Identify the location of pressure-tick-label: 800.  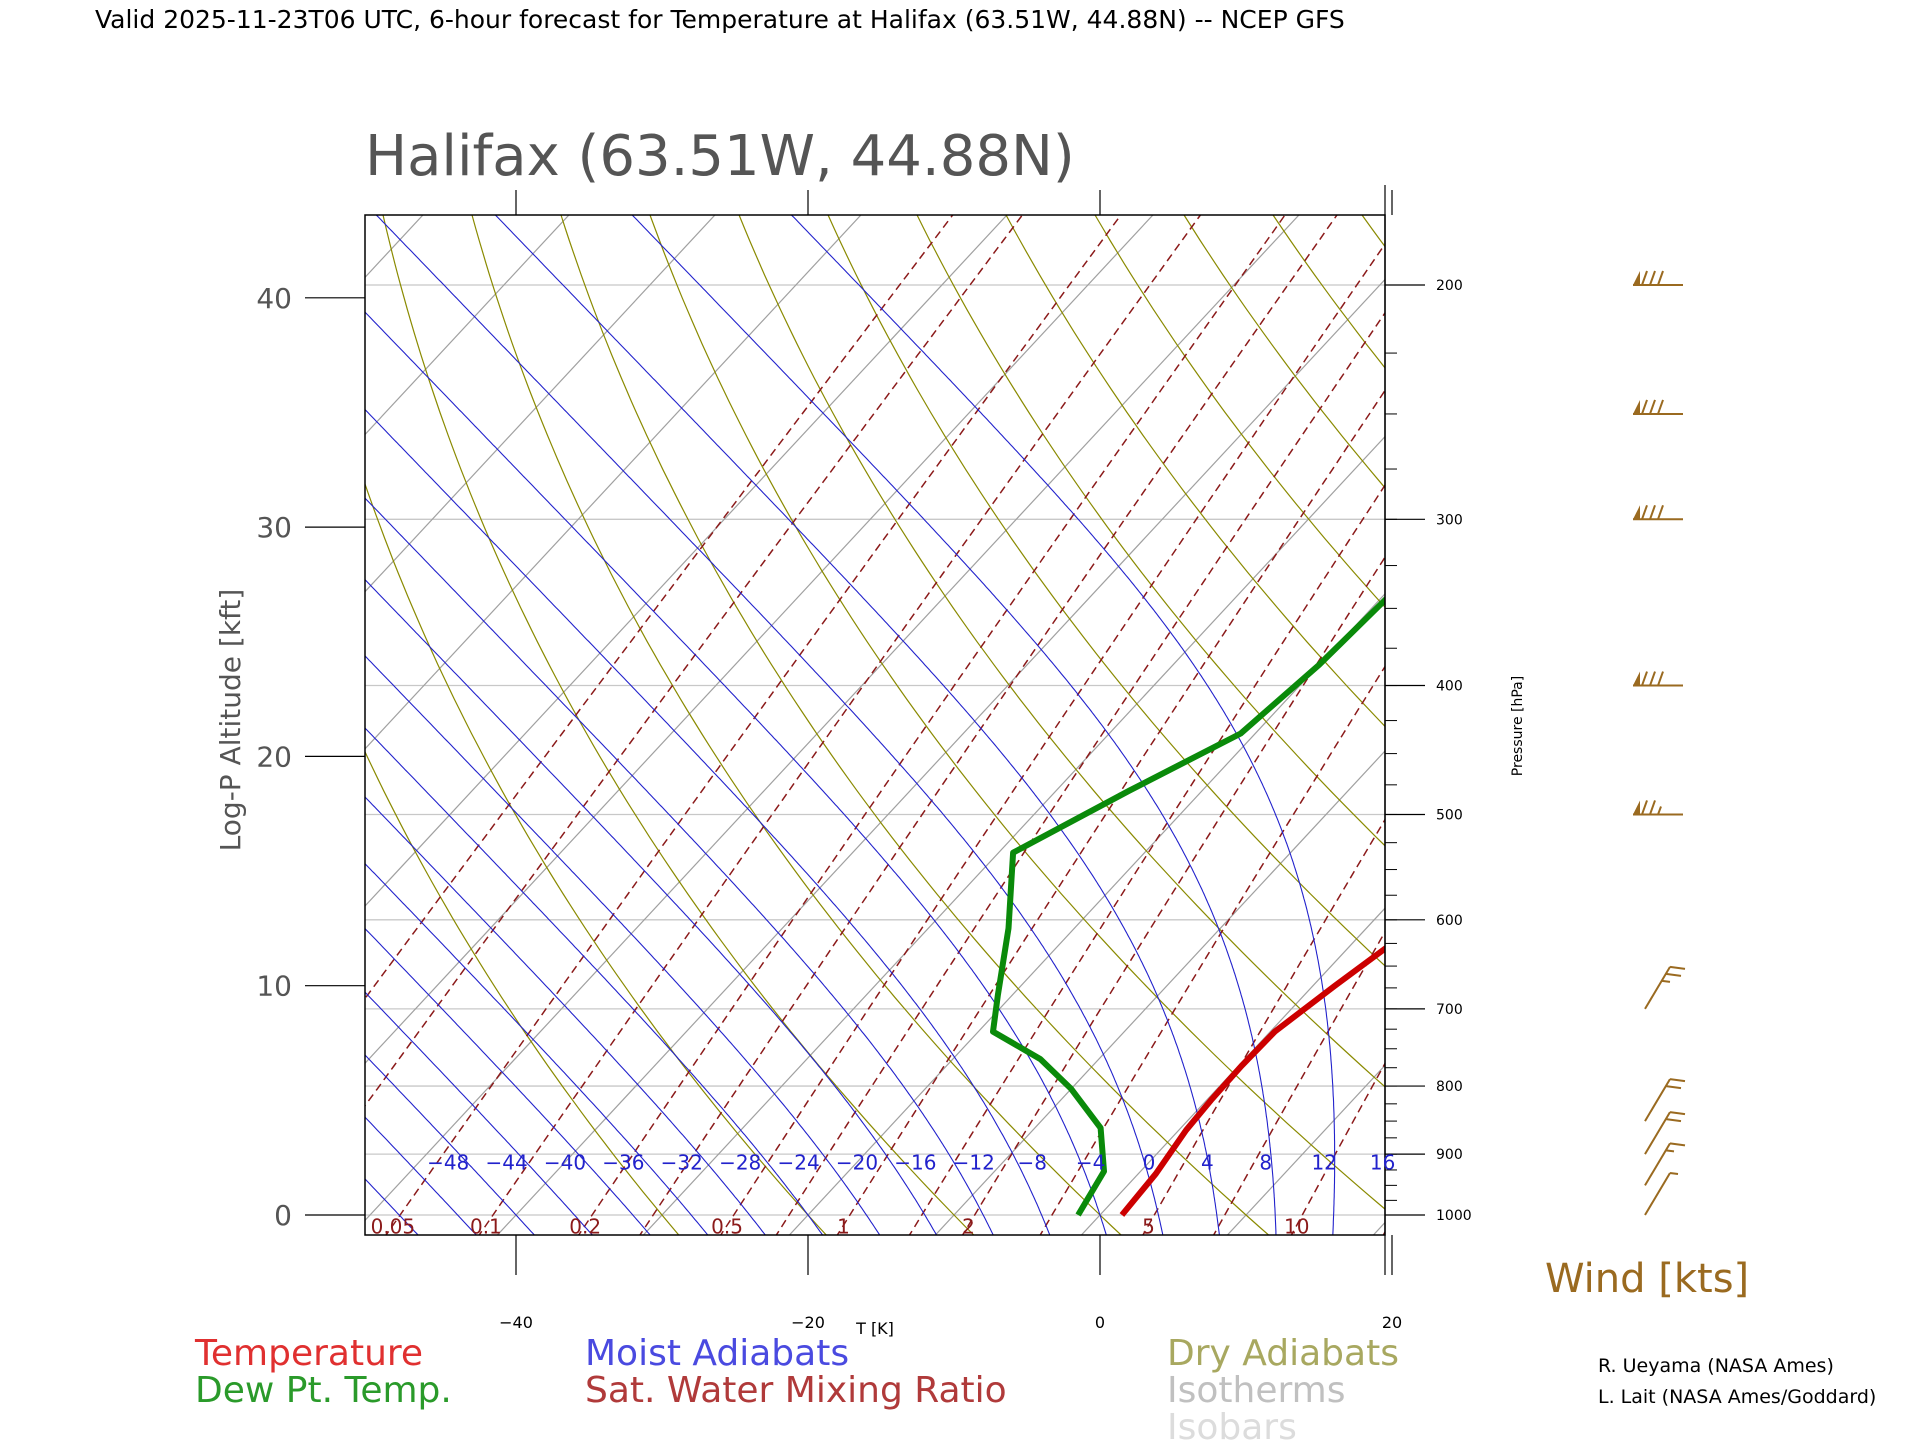
(1449, 1087).